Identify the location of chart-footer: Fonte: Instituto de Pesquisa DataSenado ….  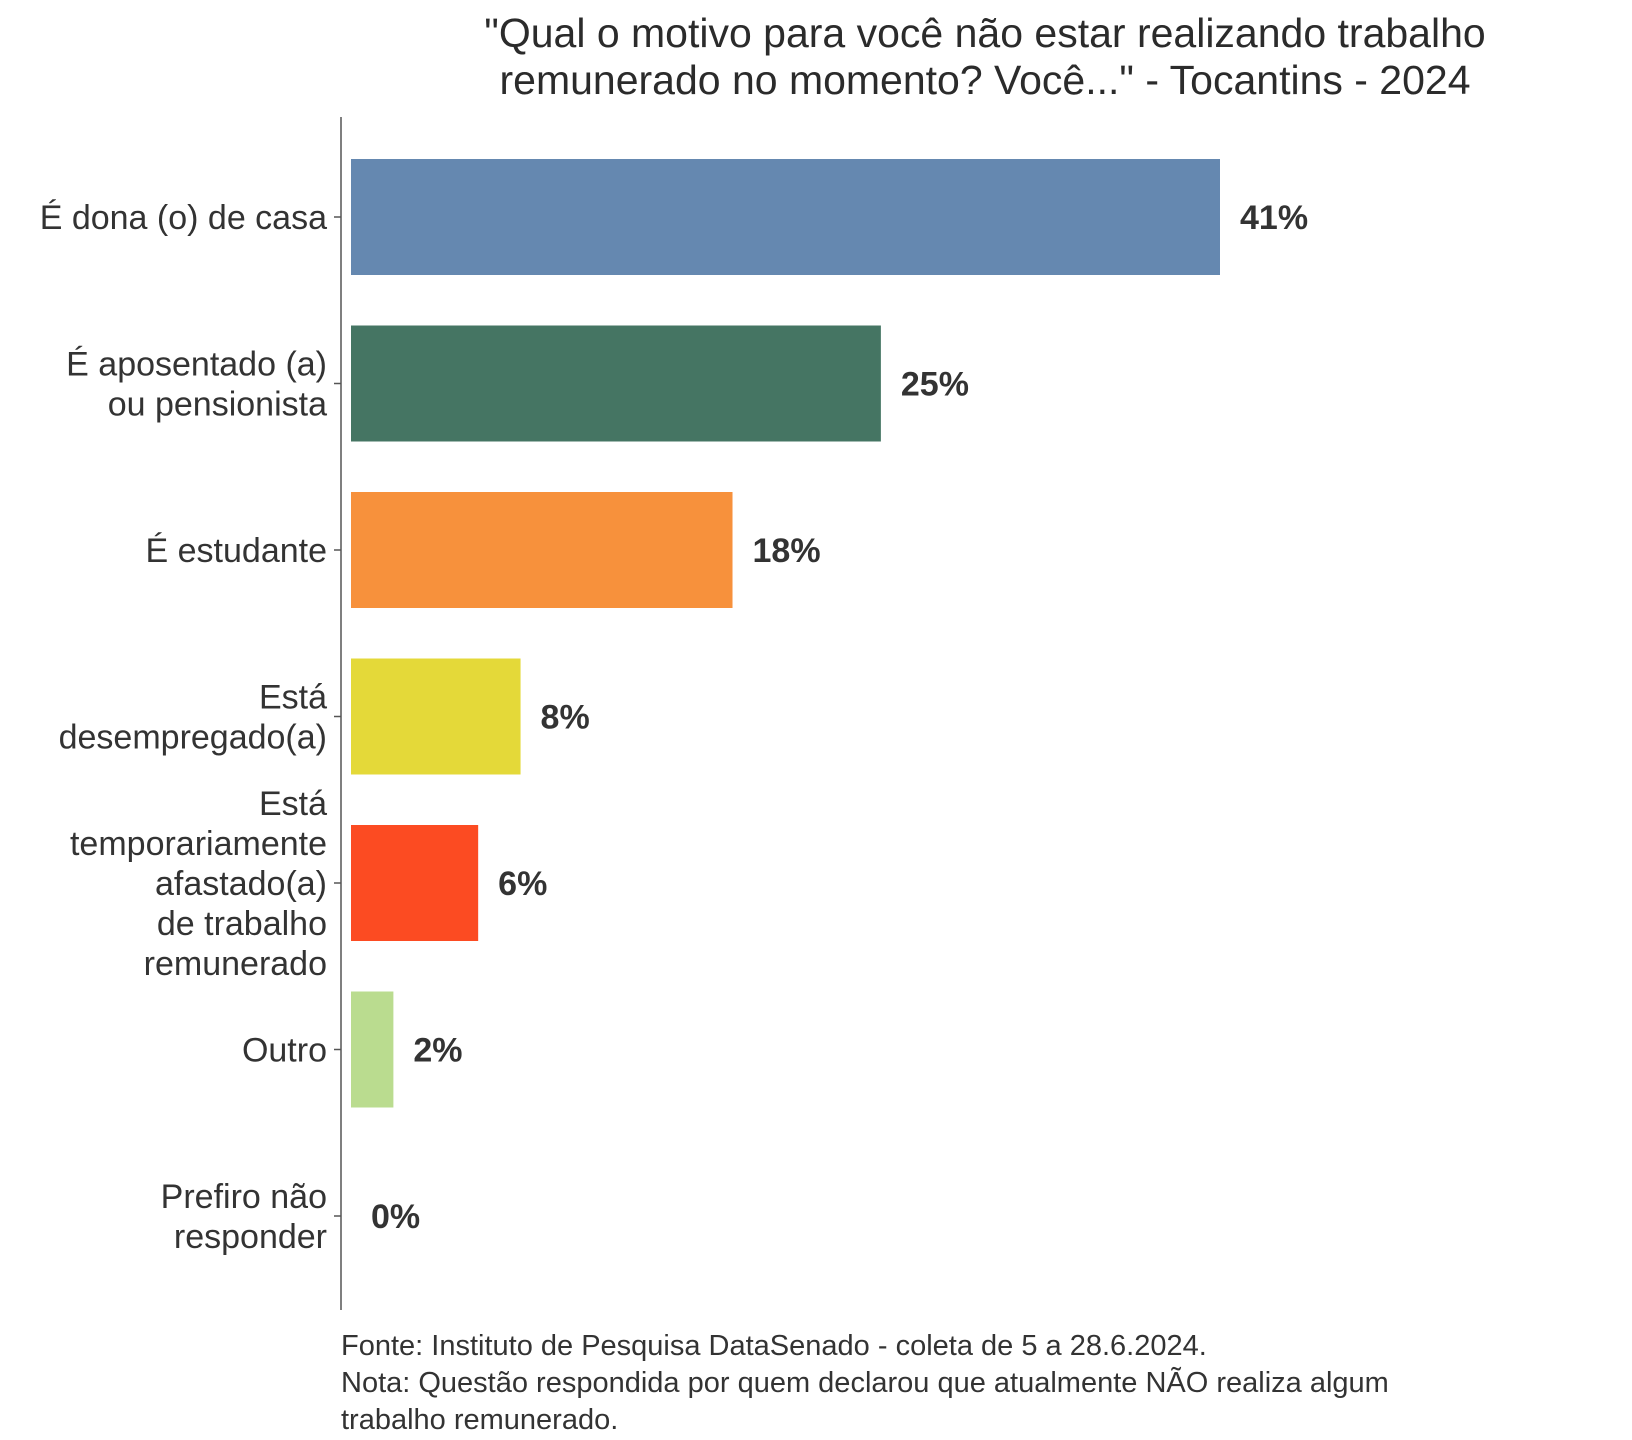
(865, 1383).